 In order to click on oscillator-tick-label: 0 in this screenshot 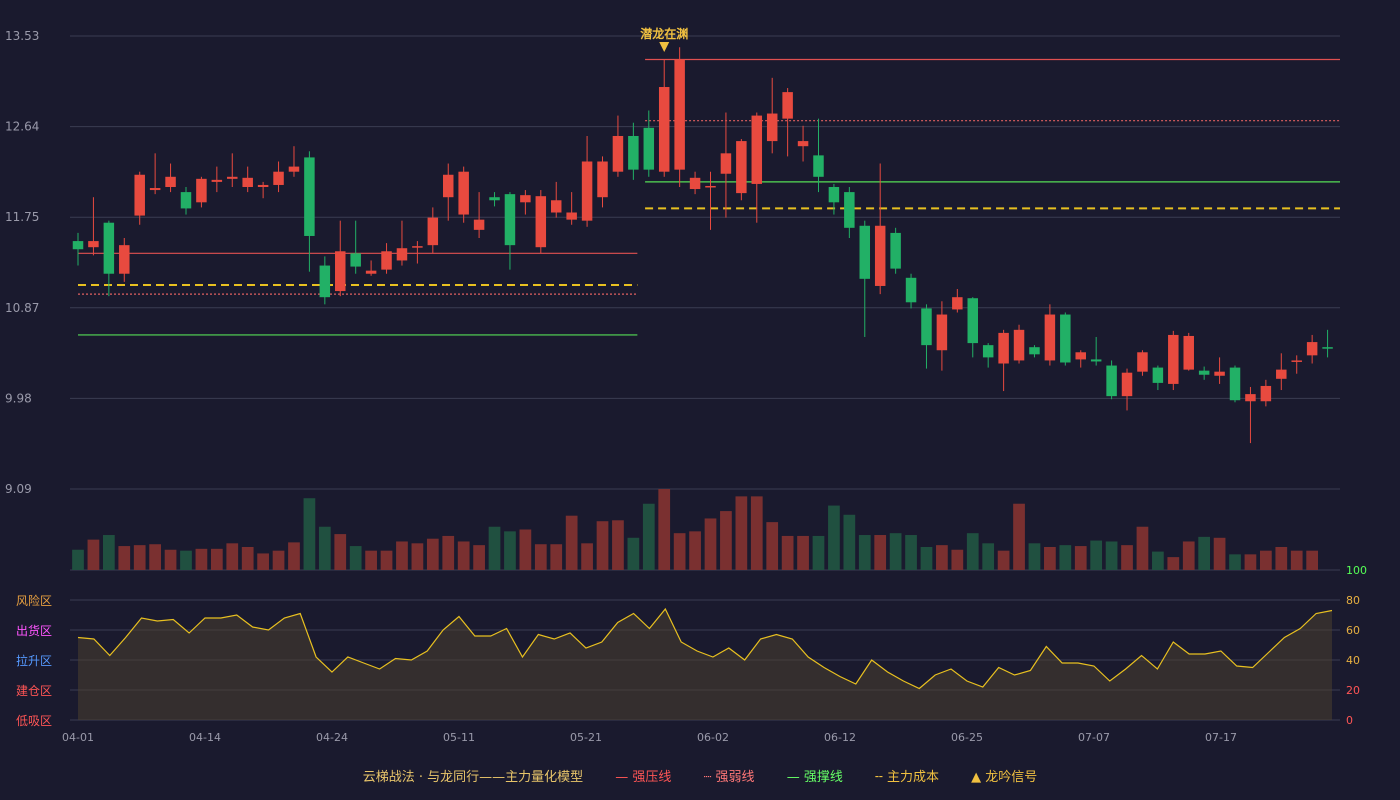, I will do `click(1349, 720)`.